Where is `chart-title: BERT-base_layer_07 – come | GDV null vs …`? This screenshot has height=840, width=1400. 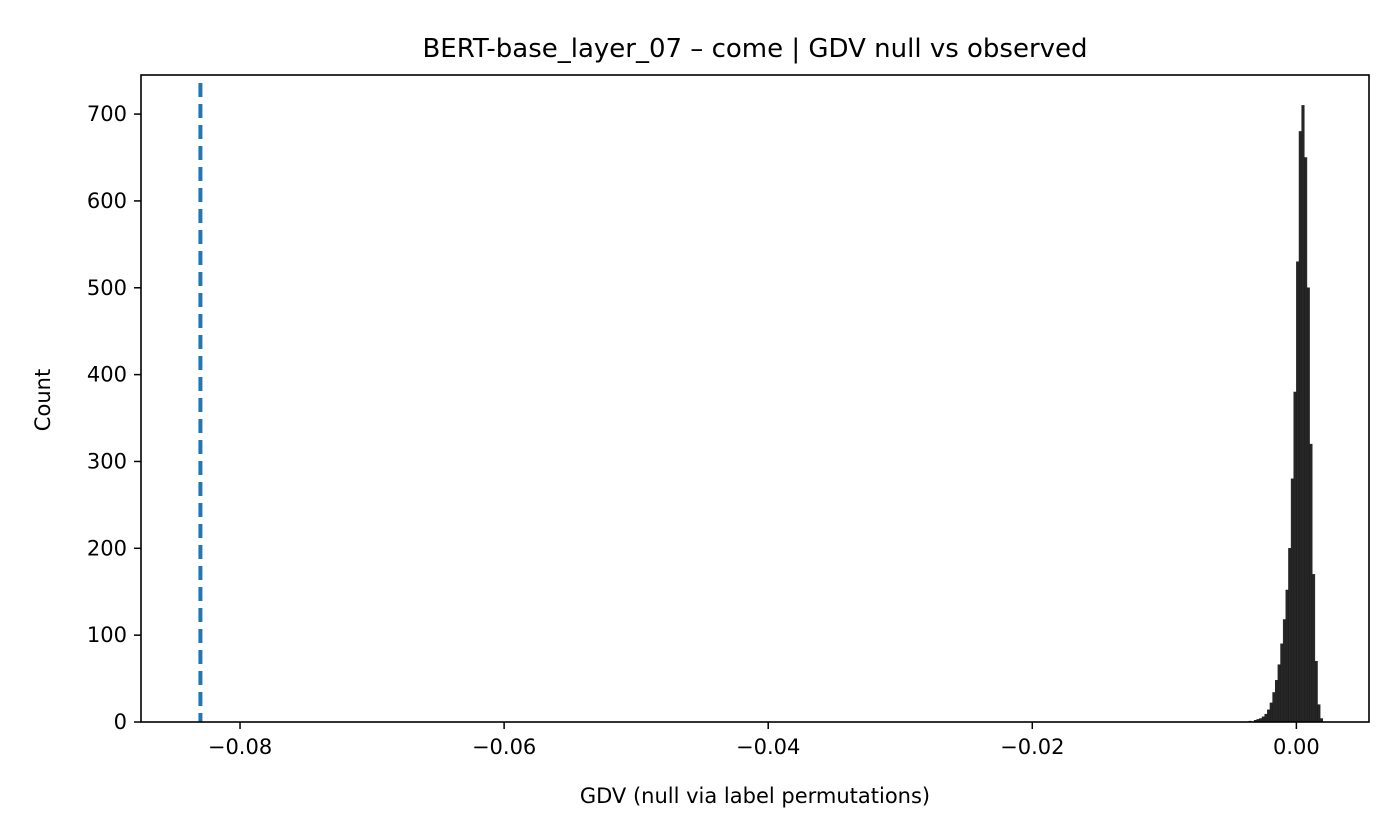 chart-title: BERT-base_layer_07 – come | GDV null vs … is located at coordinates (754, 49).